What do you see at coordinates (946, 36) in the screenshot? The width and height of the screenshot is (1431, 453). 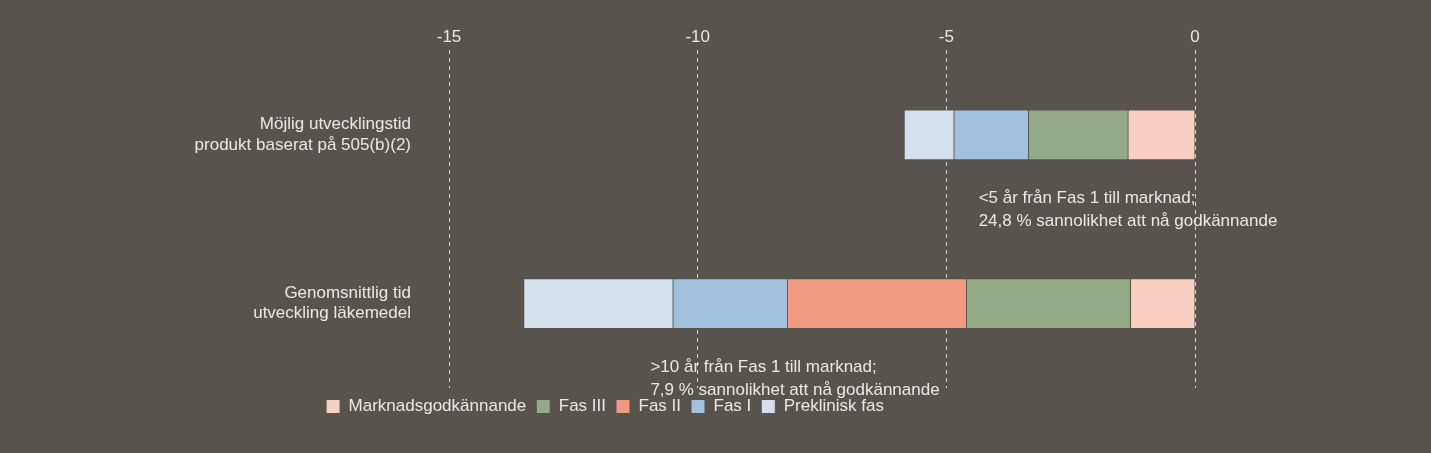 I see `x-tick-label: -5` at bounding box center [946, 36].